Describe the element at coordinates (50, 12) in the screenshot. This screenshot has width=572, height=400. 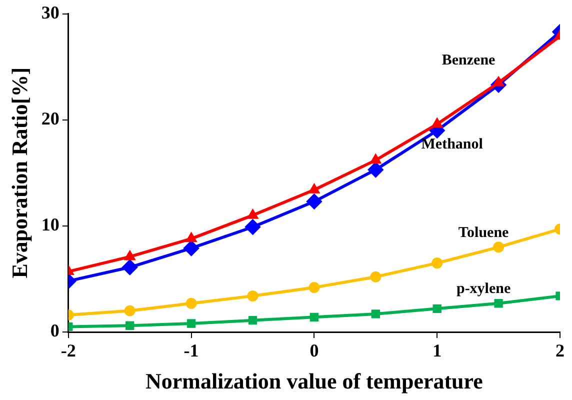
I see `y-tick-label: 30` at that location.